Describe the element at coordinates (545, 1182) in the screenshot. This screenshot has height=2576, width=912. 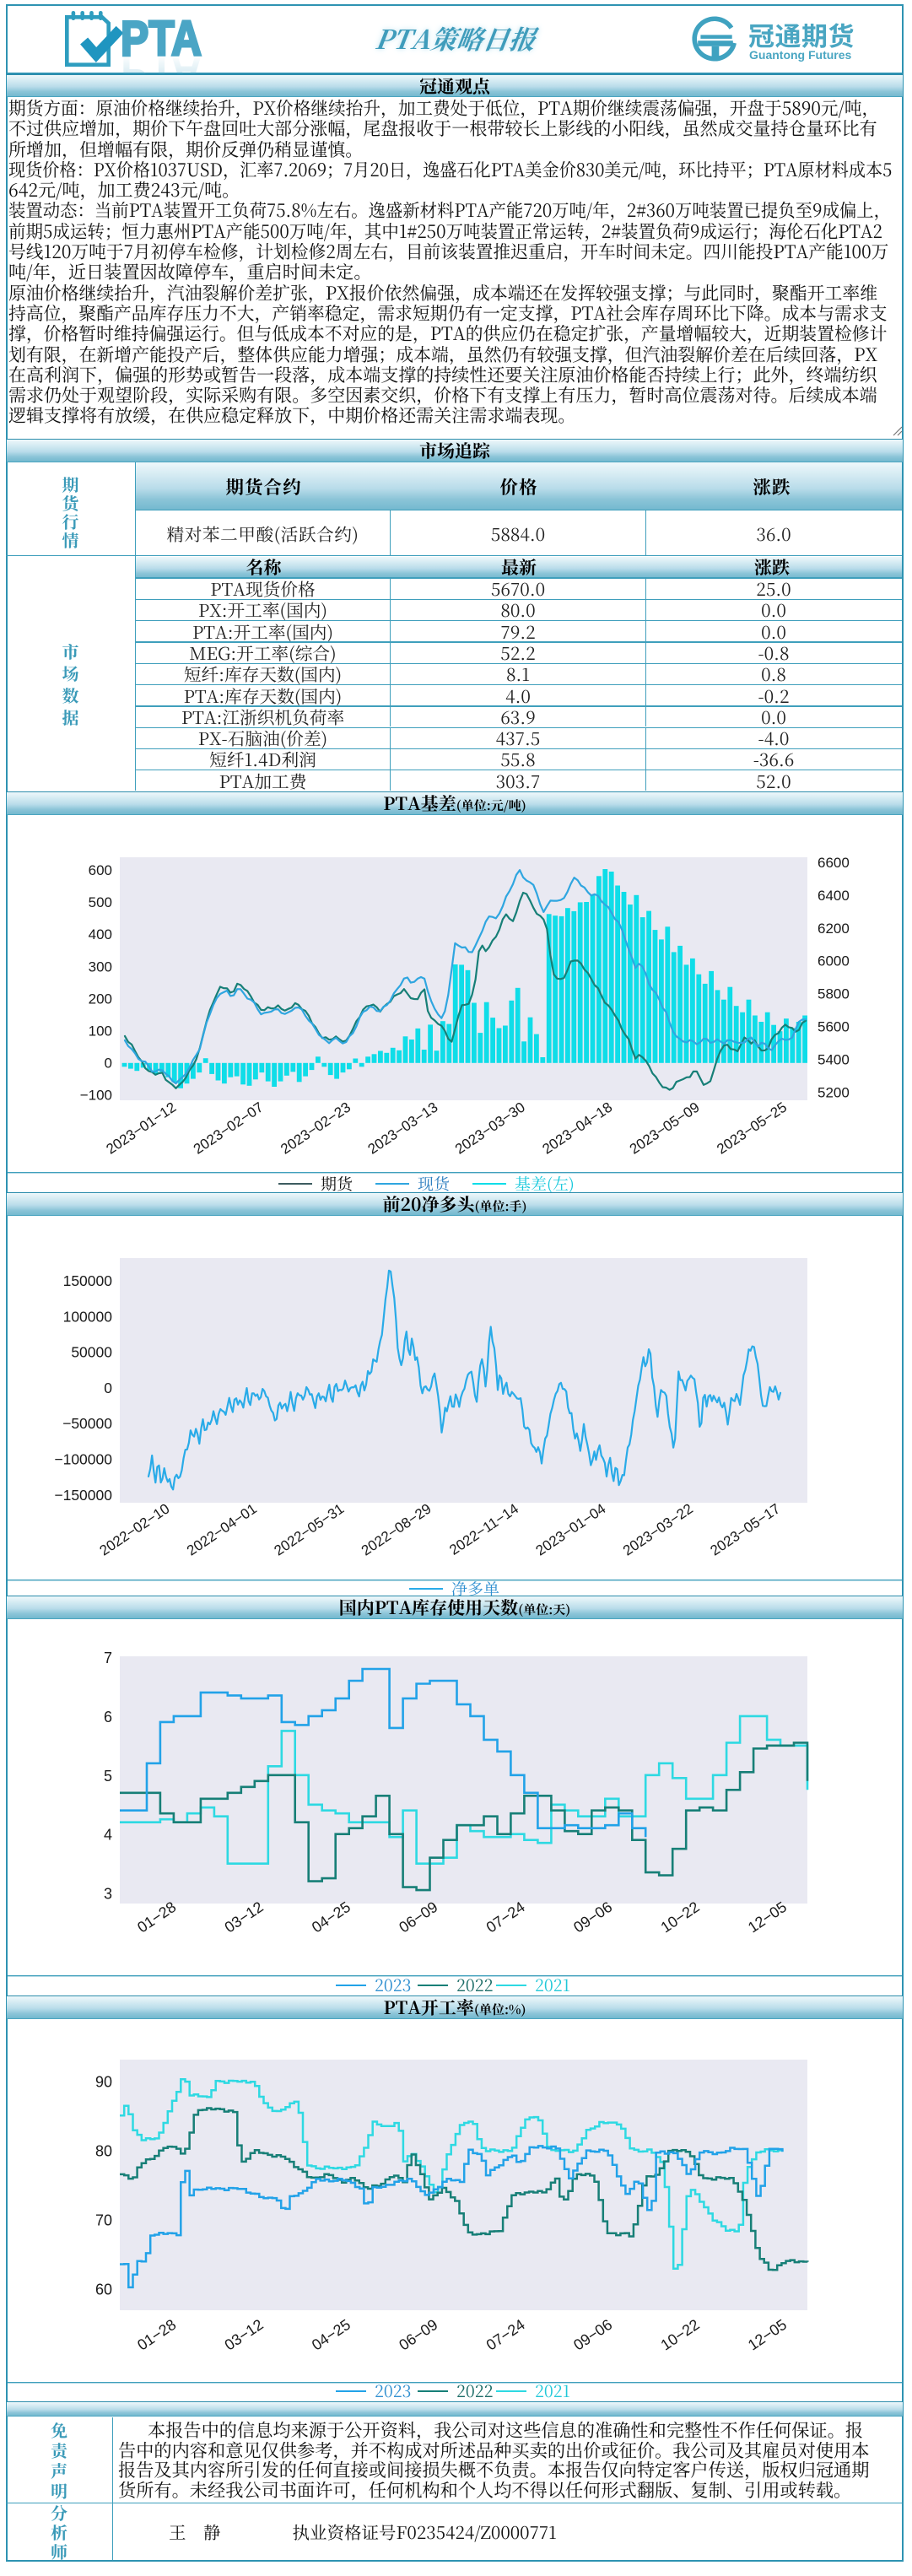
I see `svg-text: 基差(左)` at that location.